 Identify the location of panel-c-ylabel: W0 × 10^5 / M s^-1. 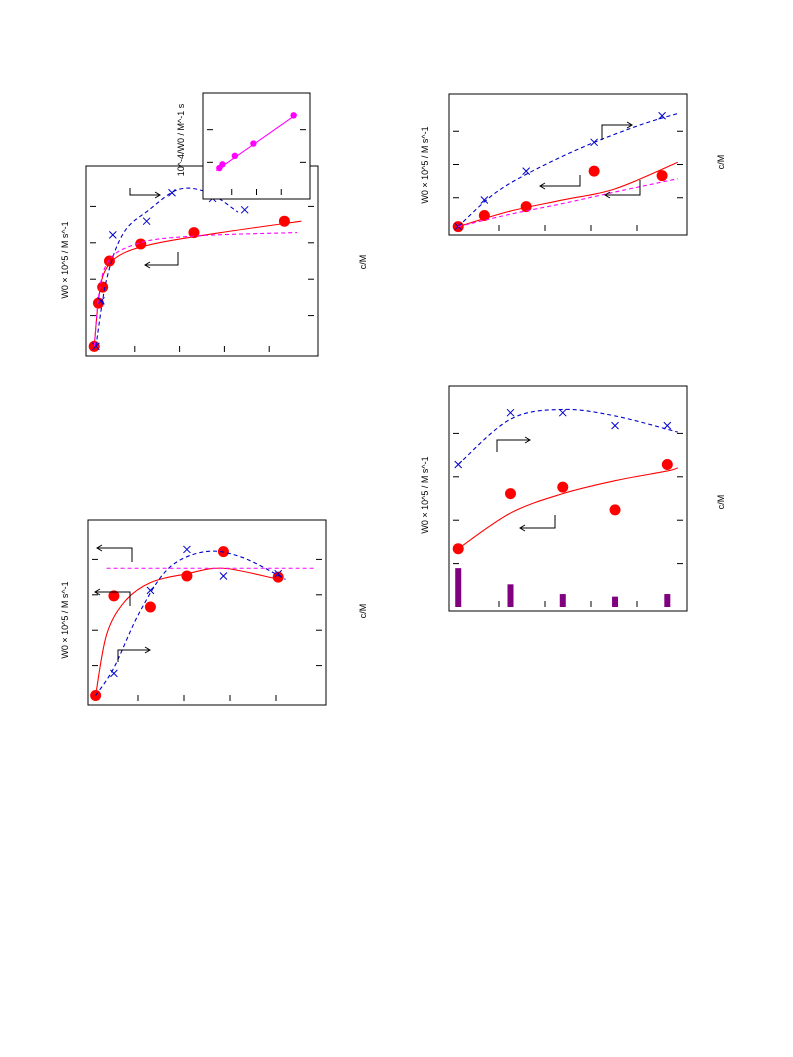
(65, 619).